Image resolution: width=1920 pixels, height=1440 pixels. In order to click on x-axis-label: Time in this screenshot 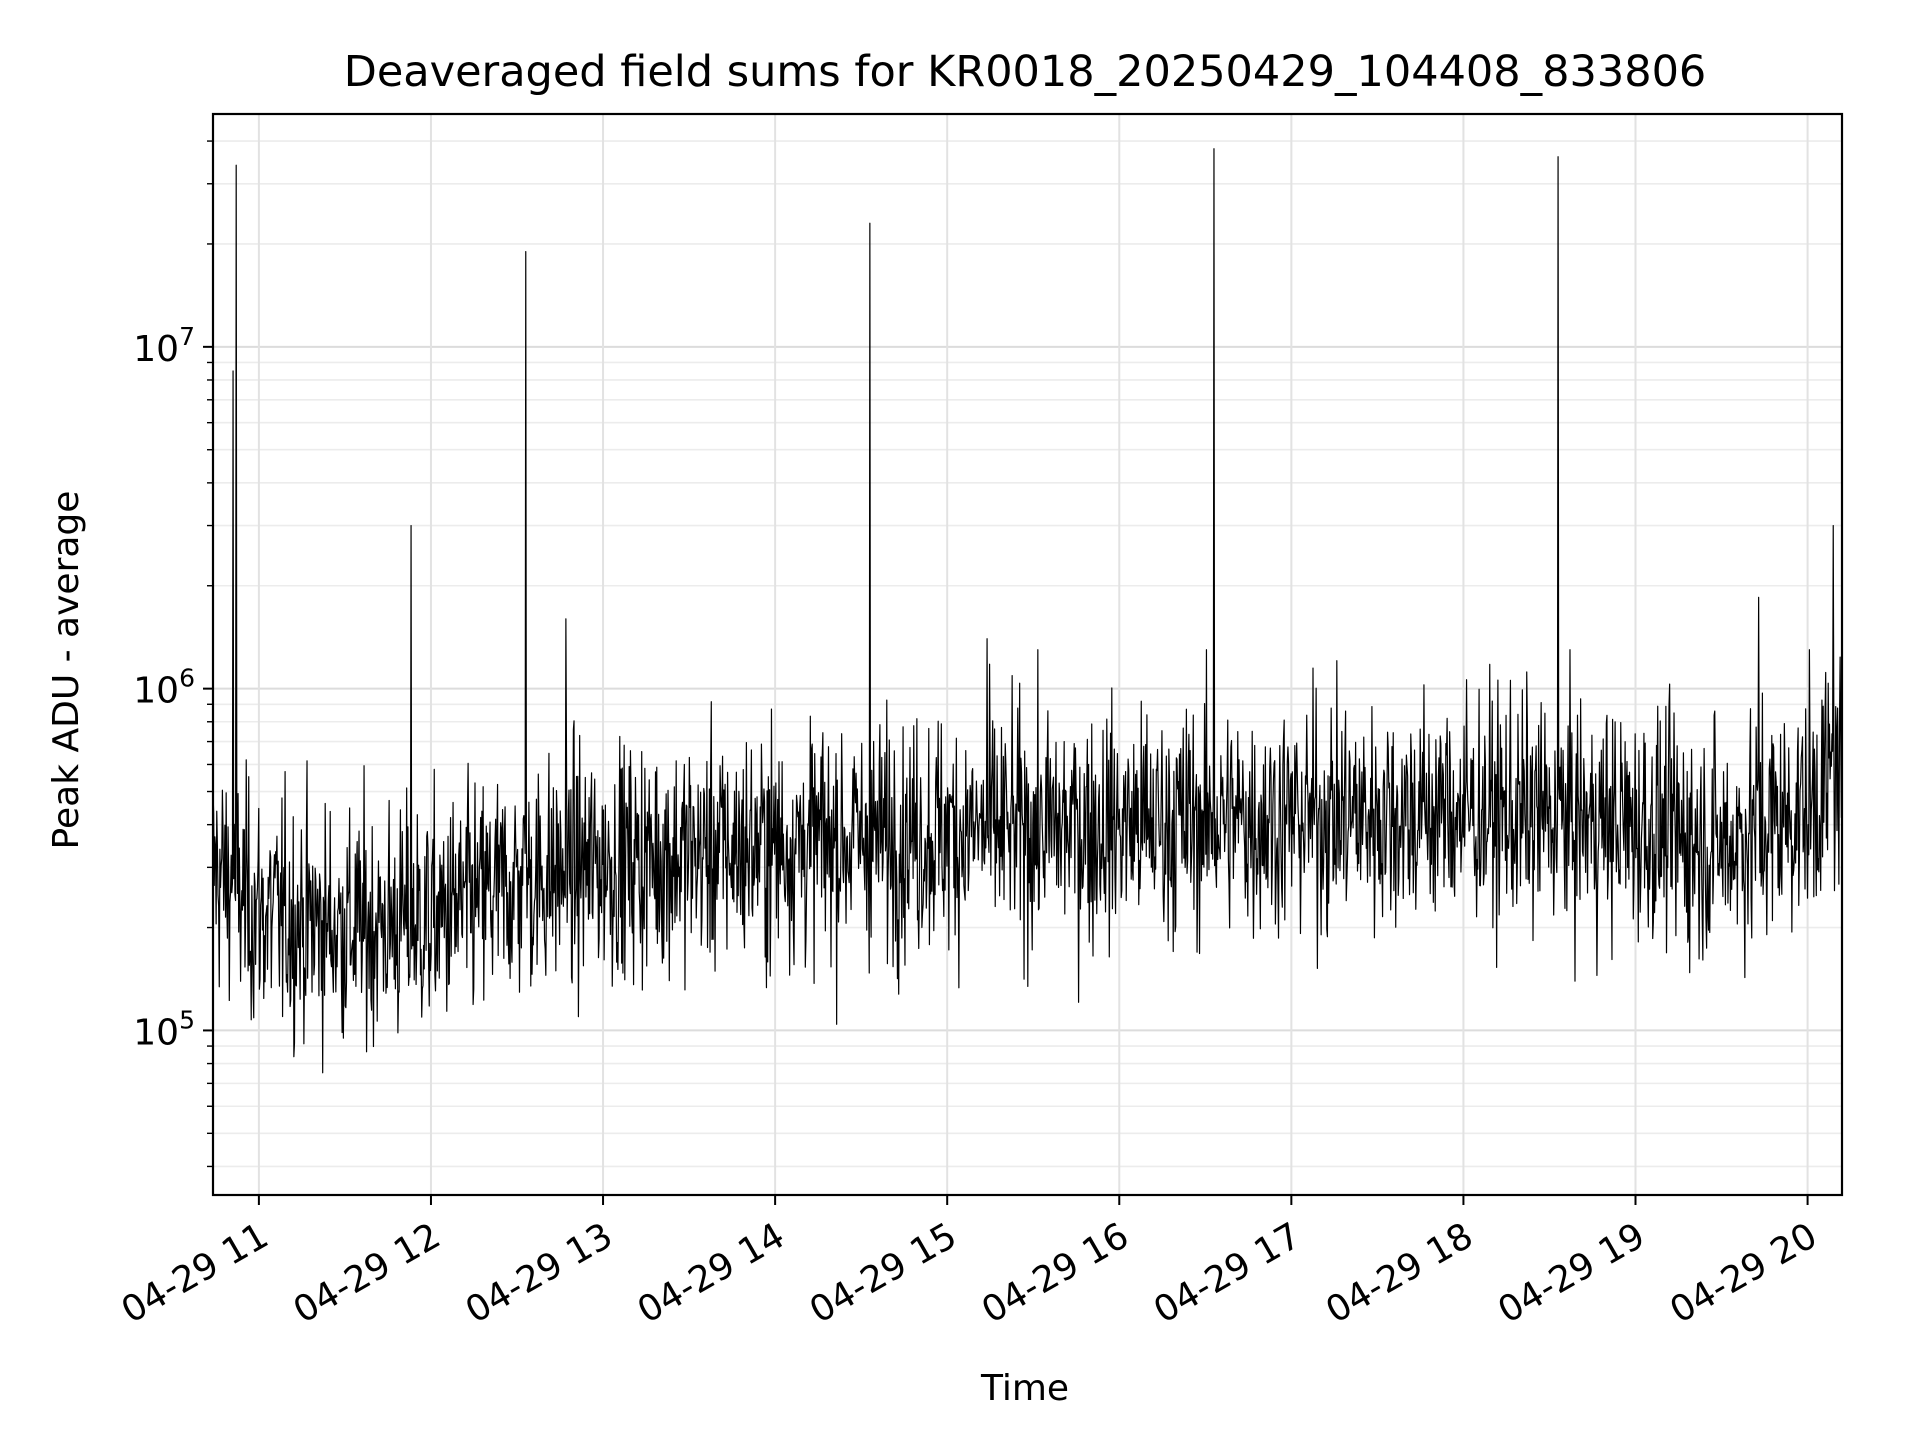, I will do `click(1024, 1388)`.